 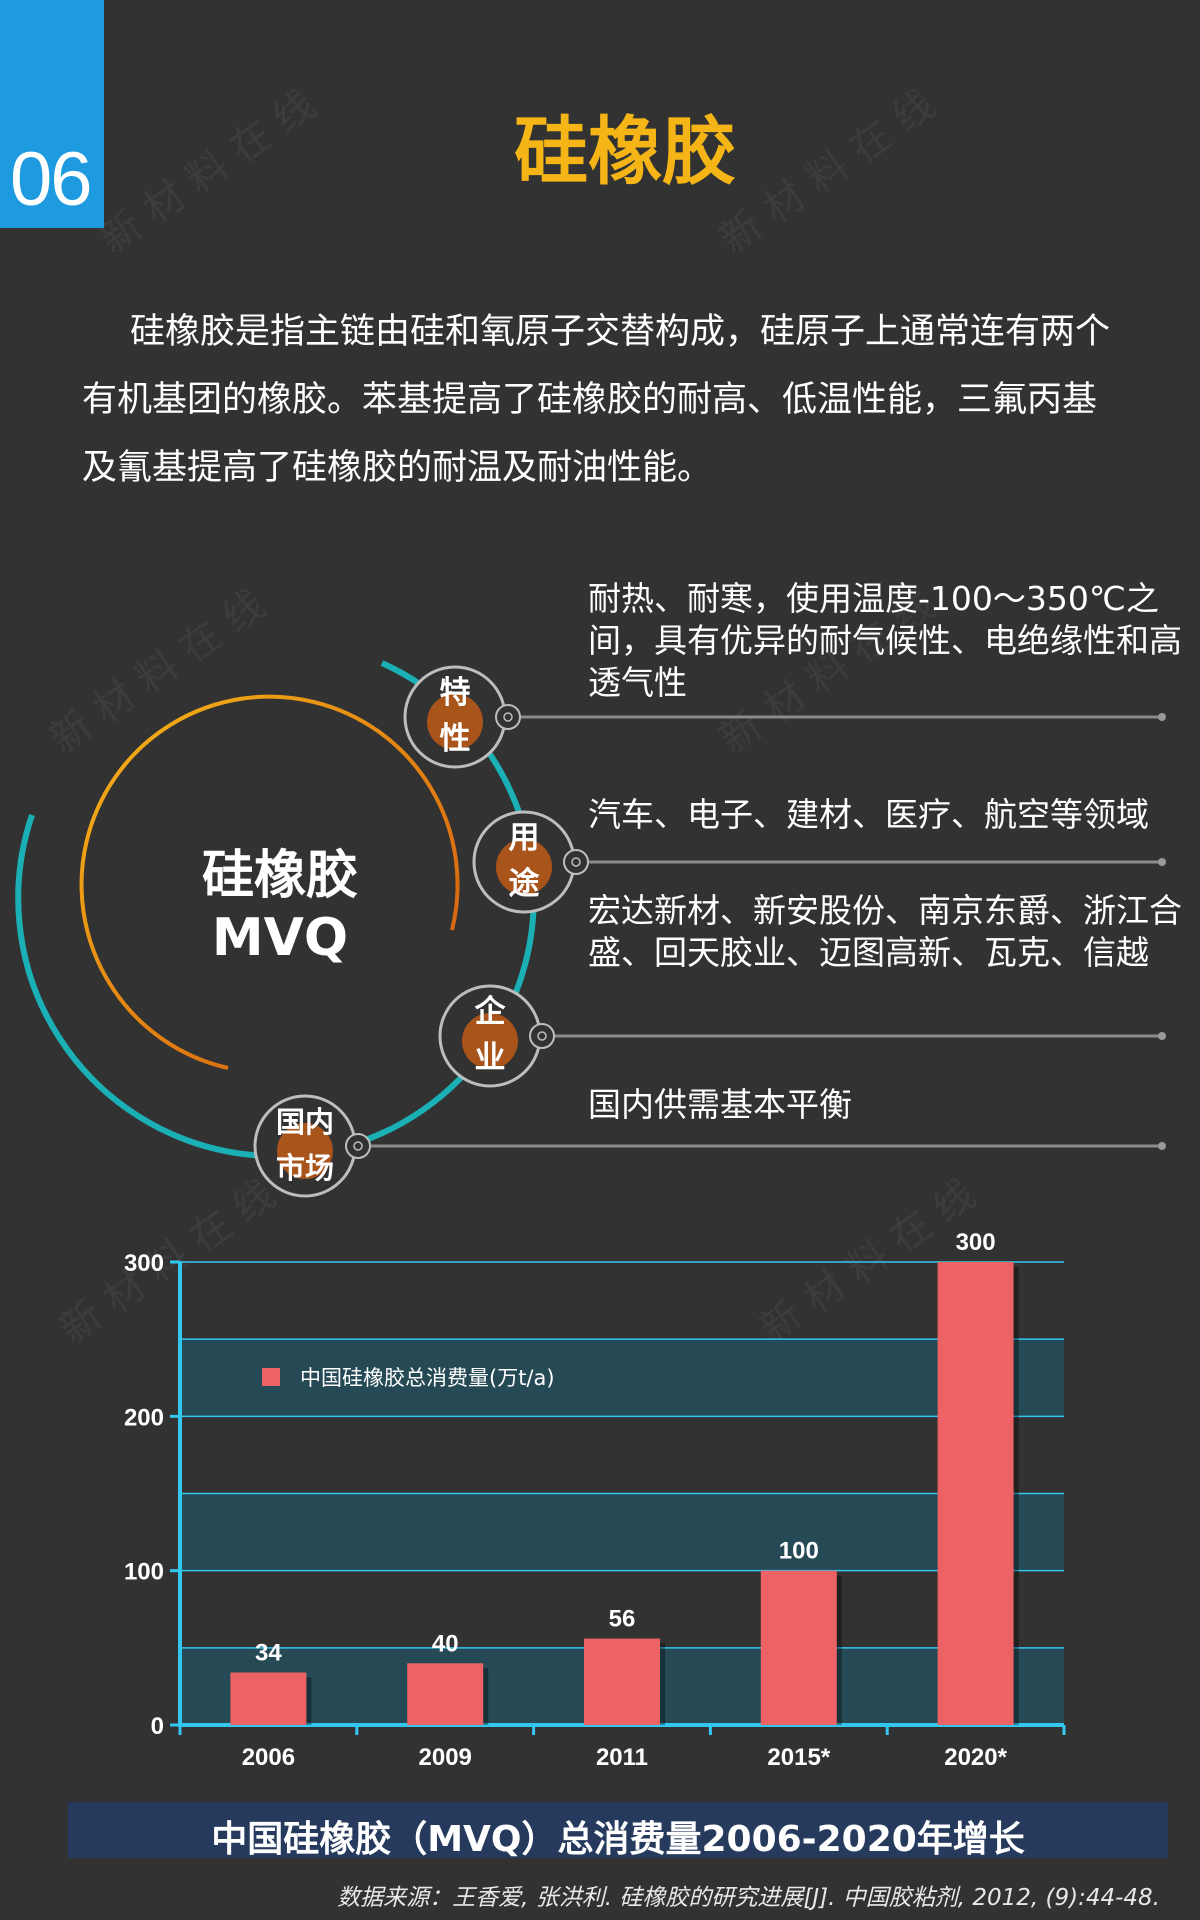 What do you see at coordinates (144, 1572) in the screenshot?
I see `y-tick-label: 100` at bounding box center [144, 1572].